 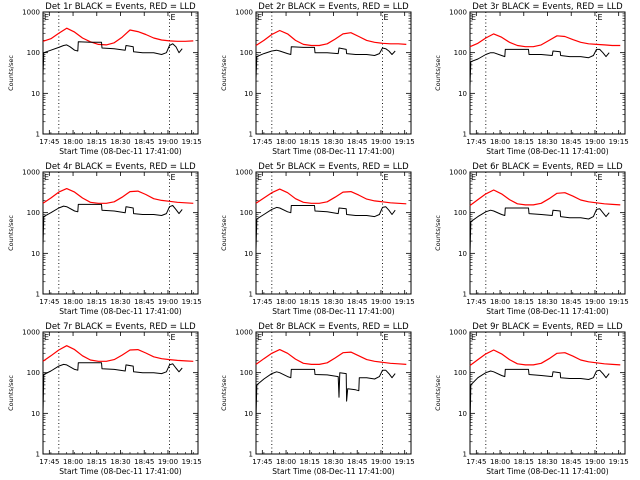 I want to click on panel-title: Det 2r BLACK = Events, RED = LLD, so click(x=333, y=7).